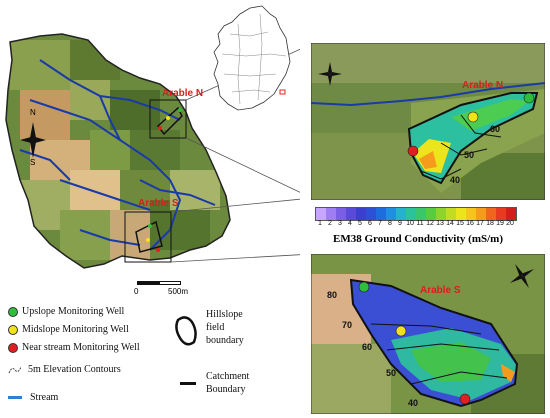 The width and height of the screenshot is (550, 418). What do you see at coordinates (158, 203) in the screenshot?
I see `arable-s-label: Arable S` at bounding box center [158, 203].